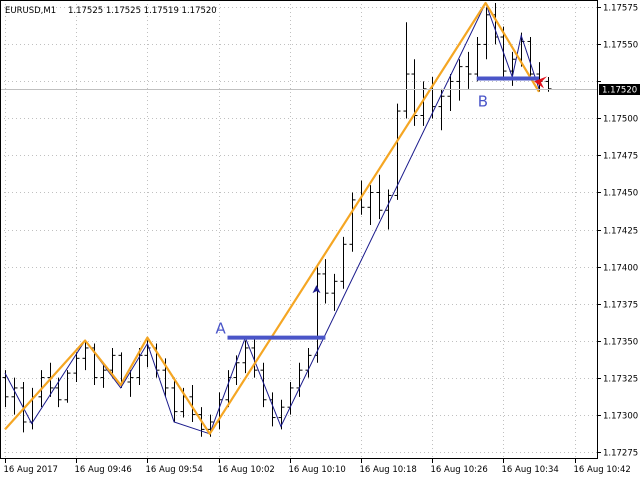 This screenshot has width=640, height=480. Describe the element at coordinates (620, 9) in the screenshot. I see `y-tick-label-12: 1.17575` at that location.